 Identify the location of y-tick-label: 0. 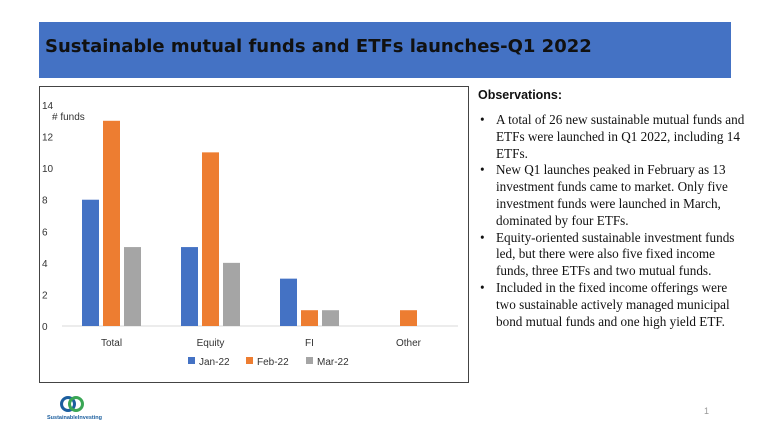
(45, 327).